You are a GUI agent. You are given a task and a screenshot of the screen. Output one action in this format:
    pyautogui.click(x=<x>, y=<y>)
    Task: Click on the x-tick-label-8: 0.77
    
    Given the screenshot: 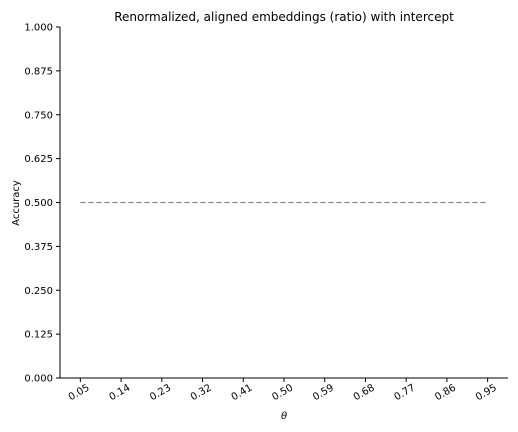 What is the action you would take?
    pyautogui.click(x=405, y=393)
    